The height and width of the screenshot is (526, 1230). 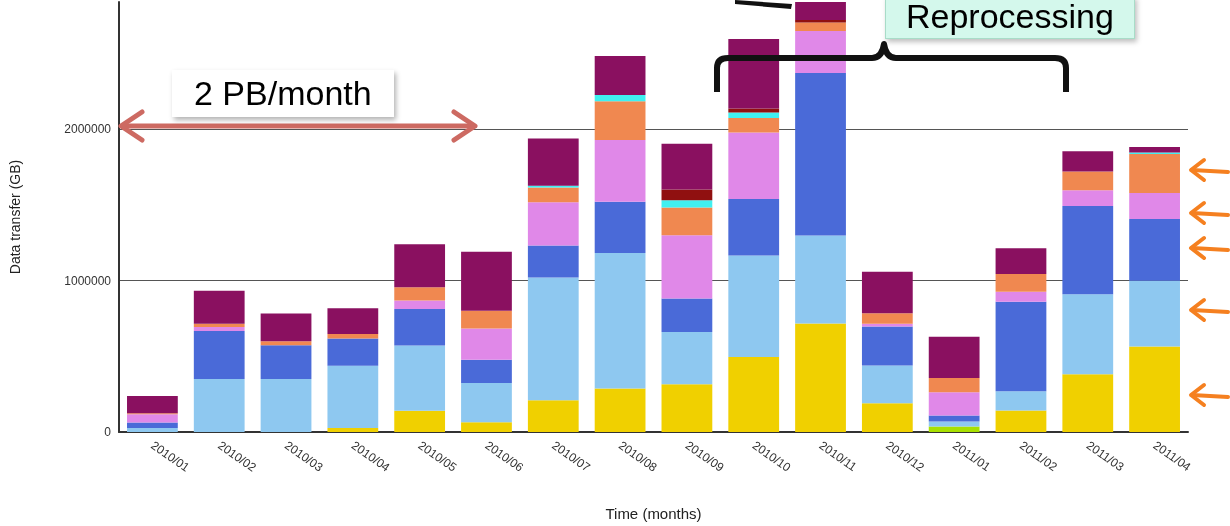 I want to click on y-tick-label: 1000000, so click(x=88, y=280).